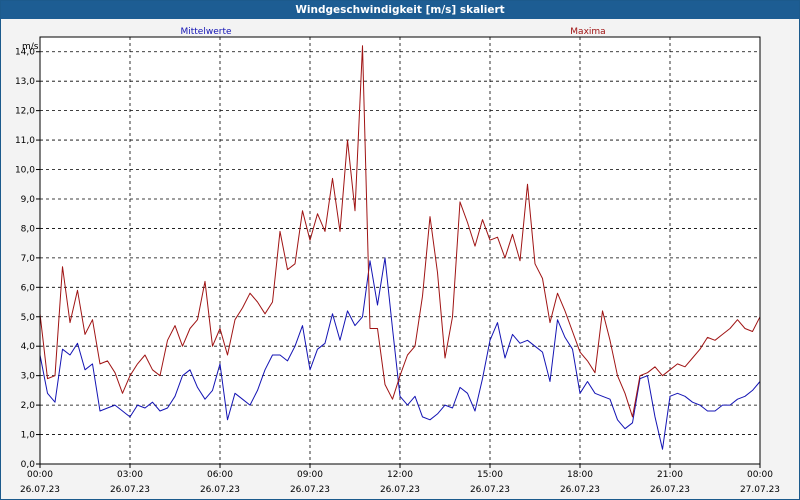 This screenshot has width=800, height=500. I want to click on y-tick-label: 8,0, so click(28, 229).